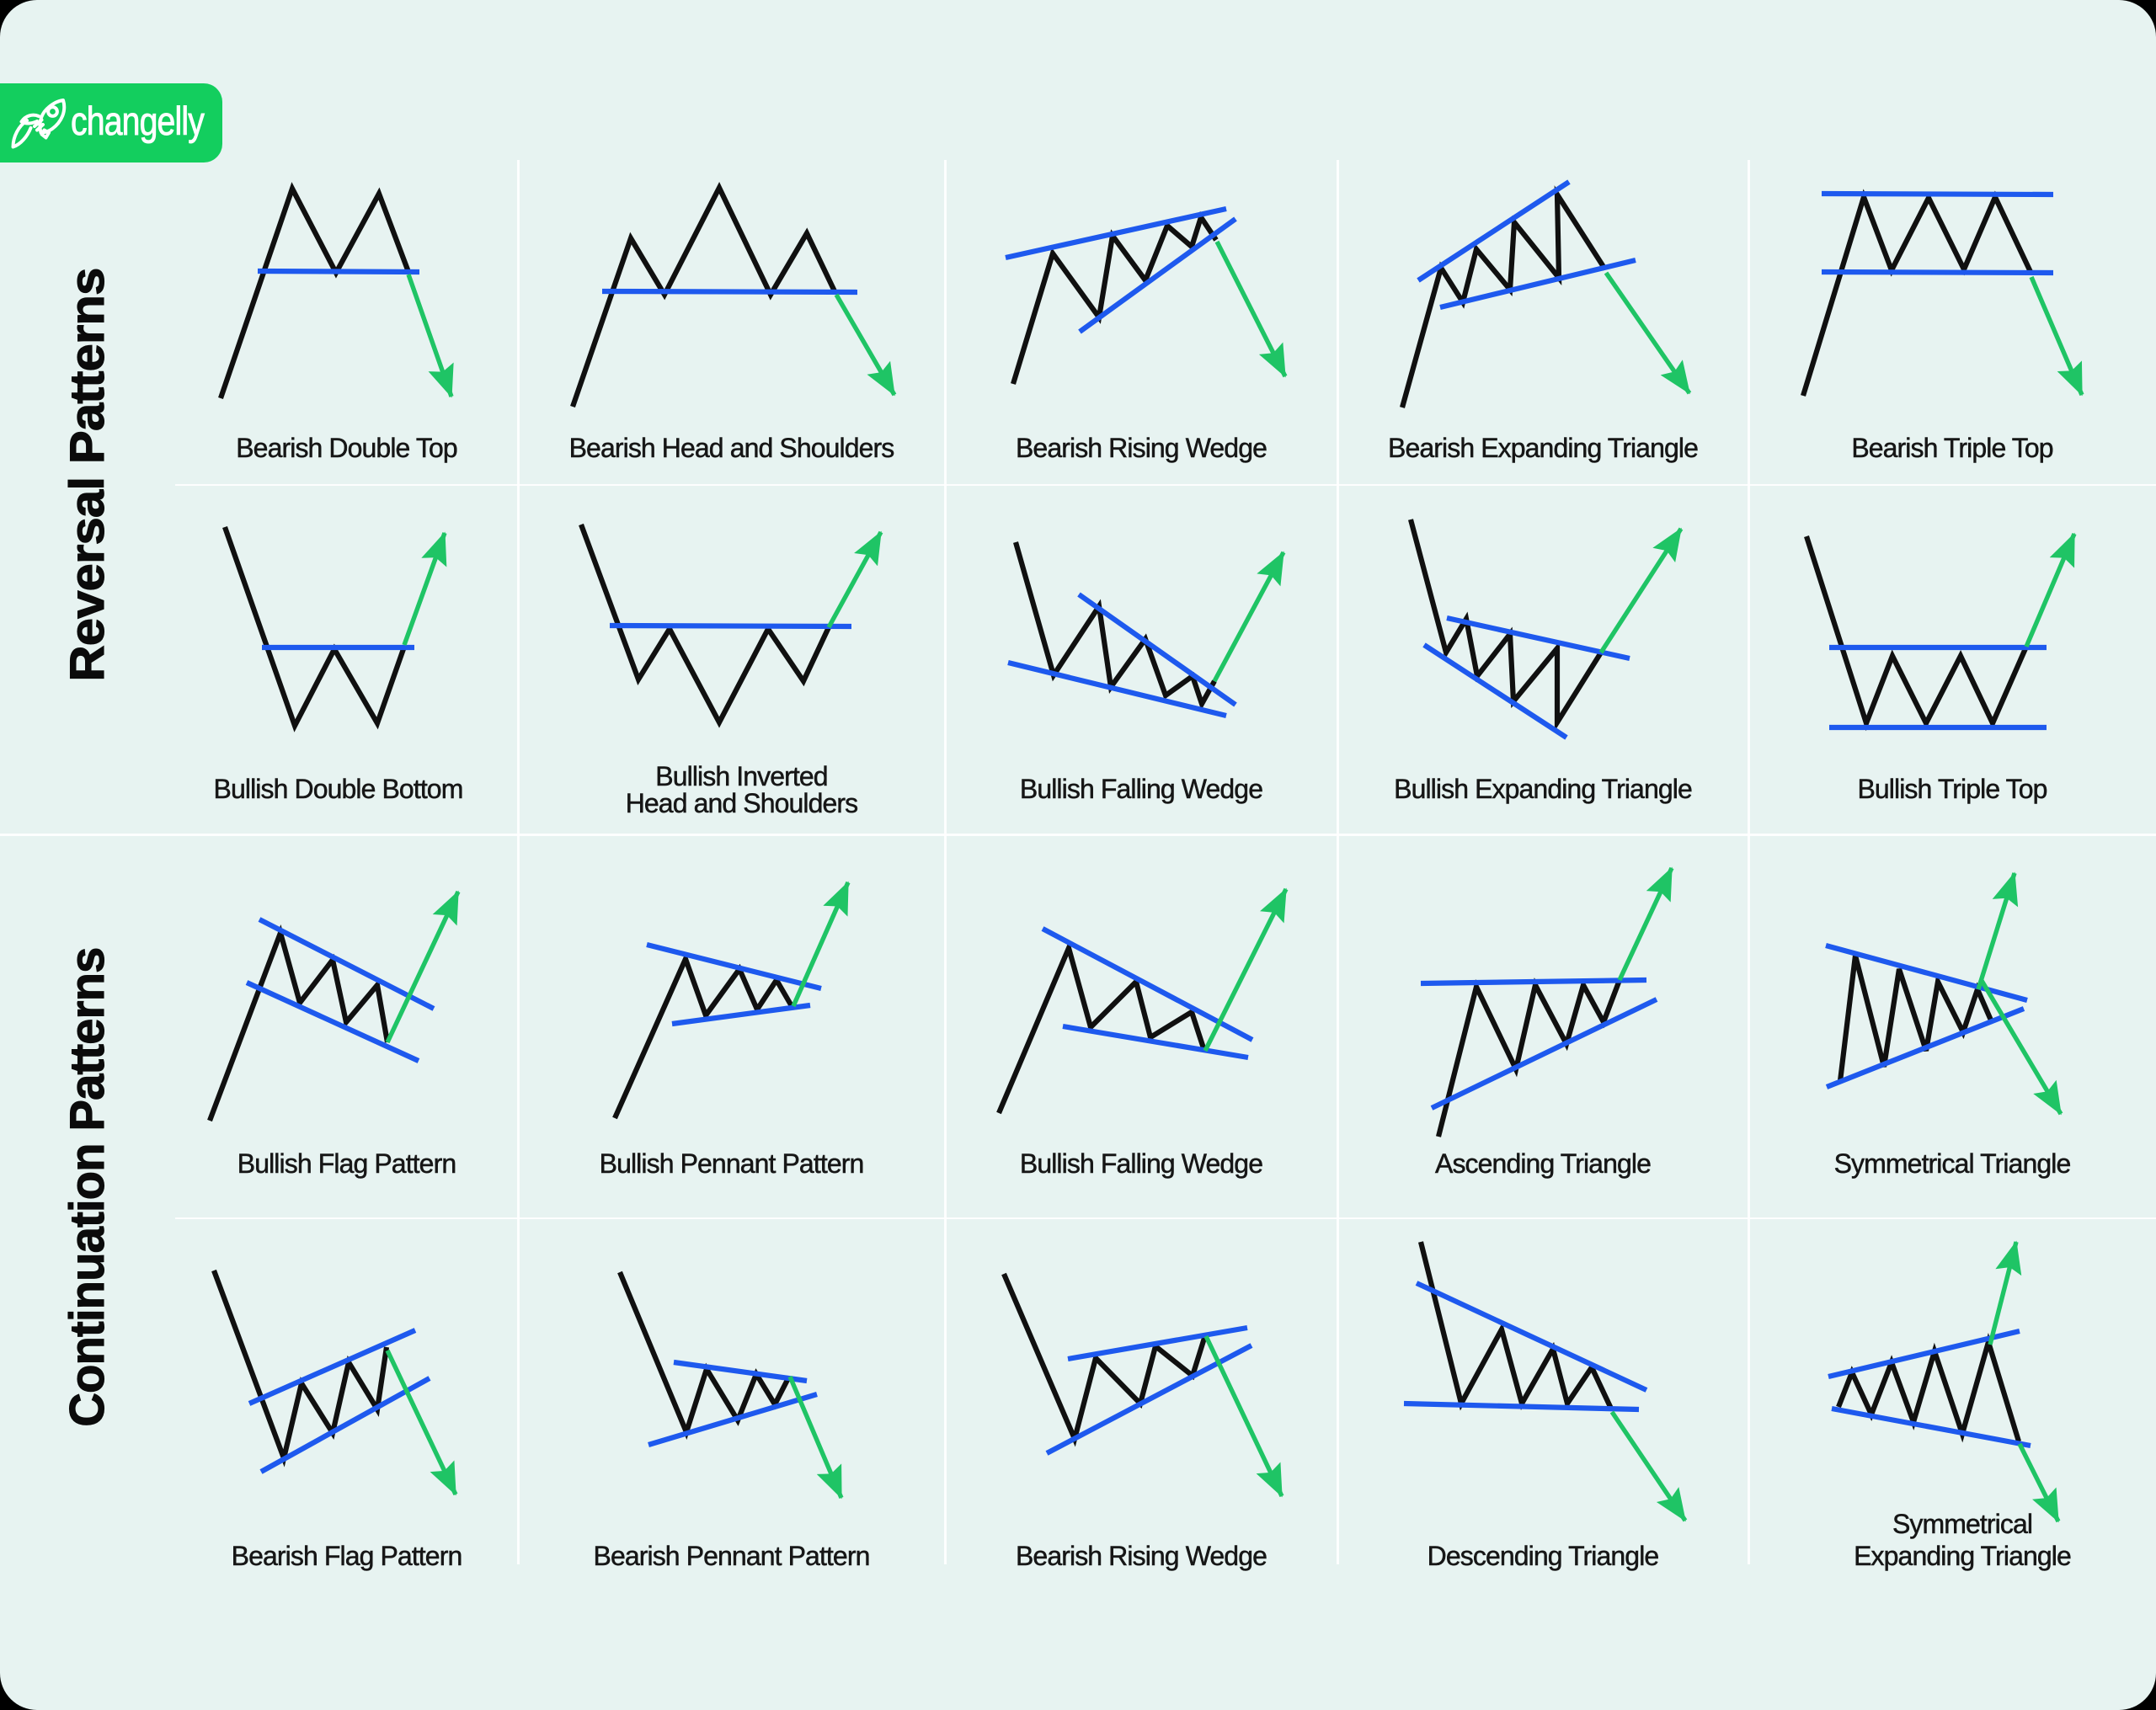  Describe the element at coordinates (138, 121) in the screenshot. I see `svg-text: changelly` at that location.